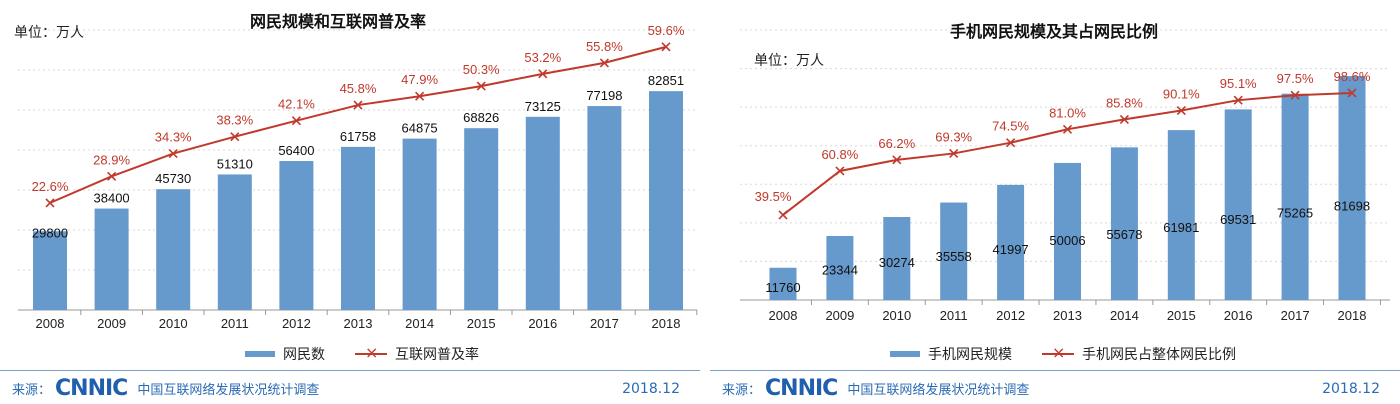 The image size is (1400, 404). I want to click on line-value-label: 34.3%, so click(173, 137).